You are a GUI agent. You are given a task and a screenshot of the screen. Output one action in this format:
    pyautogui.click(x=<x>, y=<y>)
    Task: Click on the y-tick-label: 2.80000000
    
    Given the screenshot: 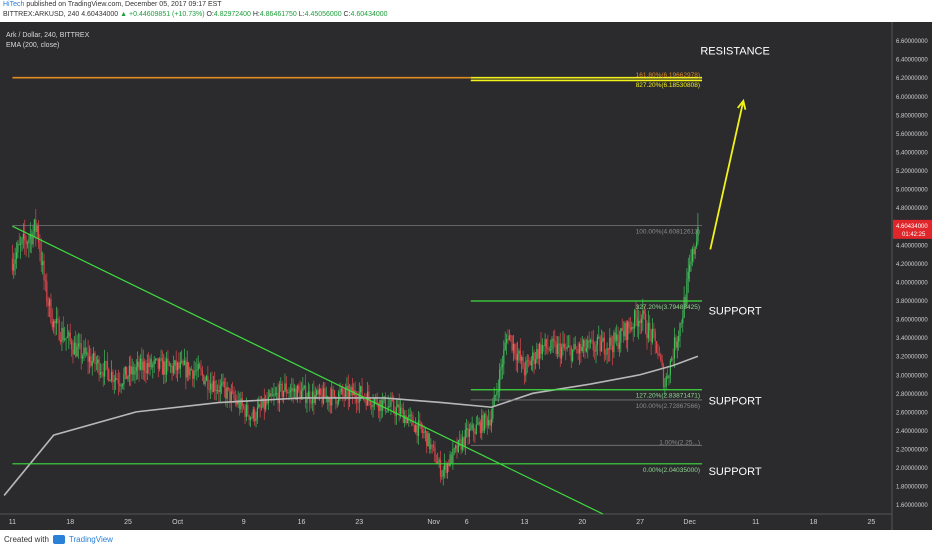 What is the action you would take?
    pyautogui.click(x=912, y=395)
    